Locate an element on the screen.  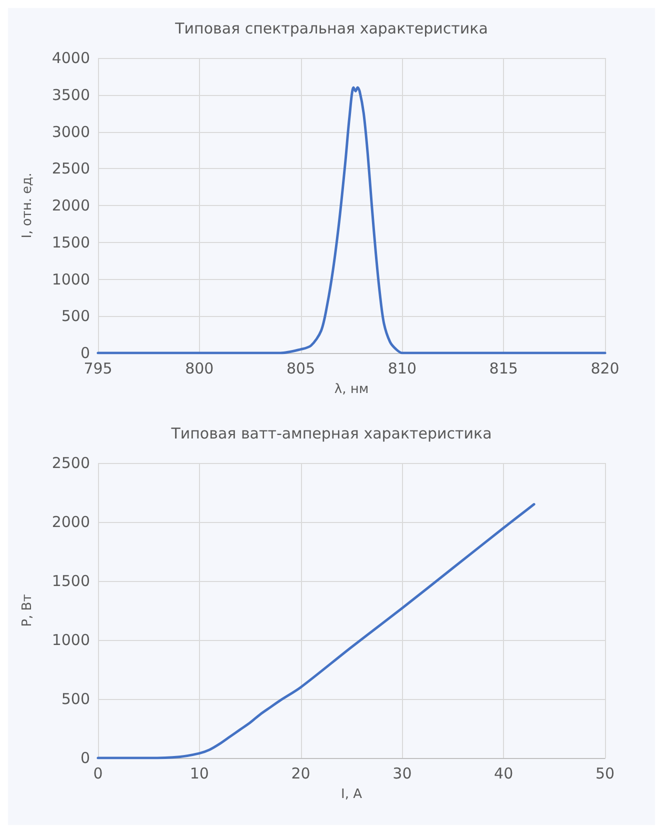
x-tick-label: 50 is located at coordinates (605, 773).